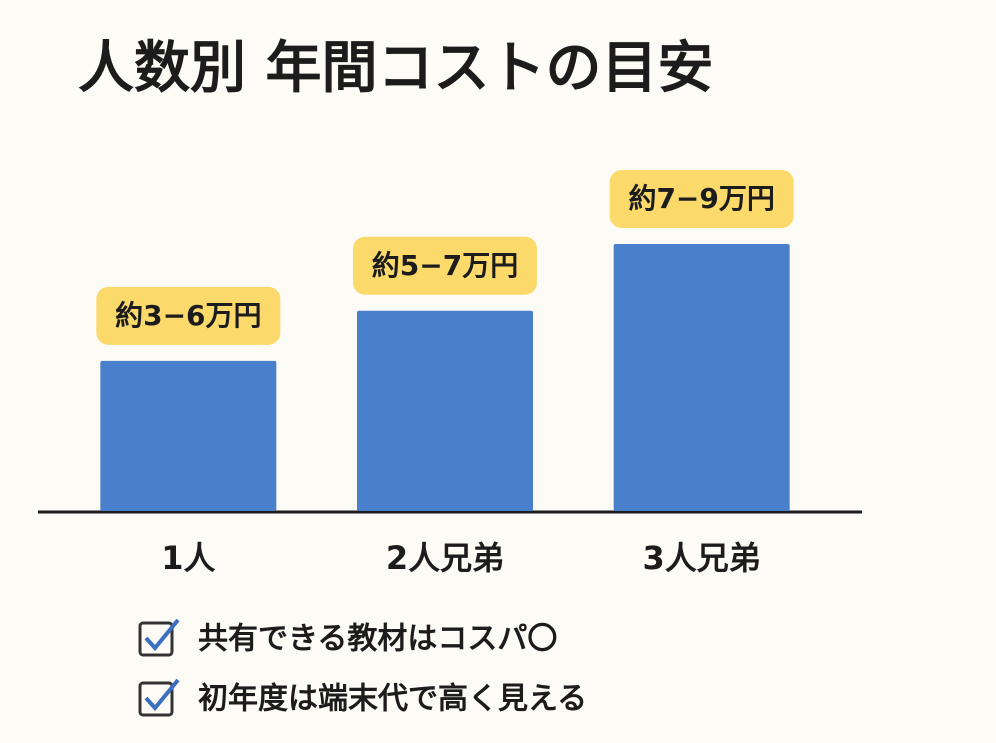 The height and width of the screenshot is (743, 996). I want to click on x-tick-label: 2人兄弟, so click(445, 558).